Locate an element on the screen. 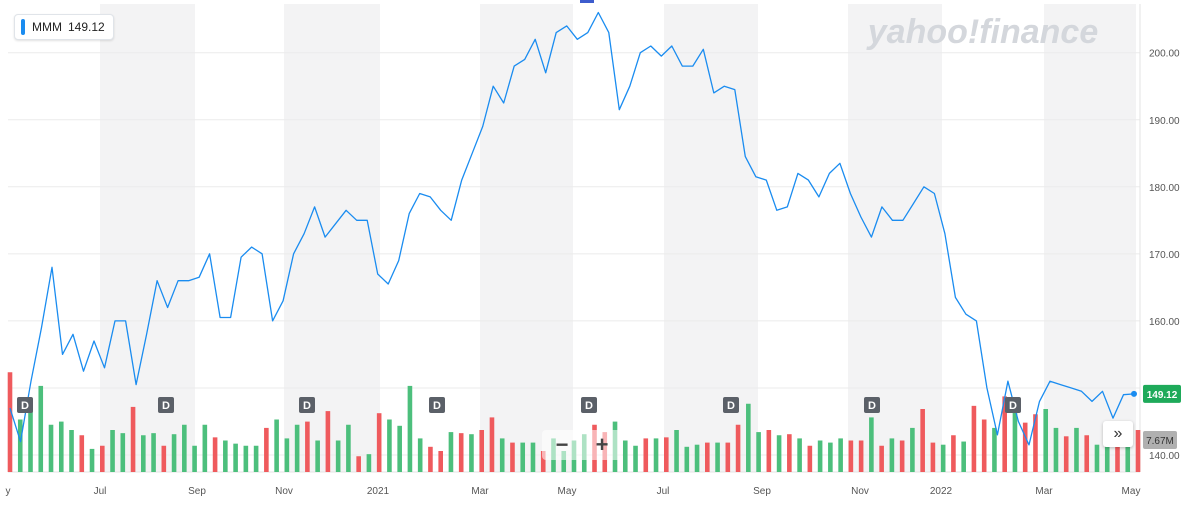 The height and width of the screenshot is (512, 1194). series-swatch is located at coordinates (23, 27).